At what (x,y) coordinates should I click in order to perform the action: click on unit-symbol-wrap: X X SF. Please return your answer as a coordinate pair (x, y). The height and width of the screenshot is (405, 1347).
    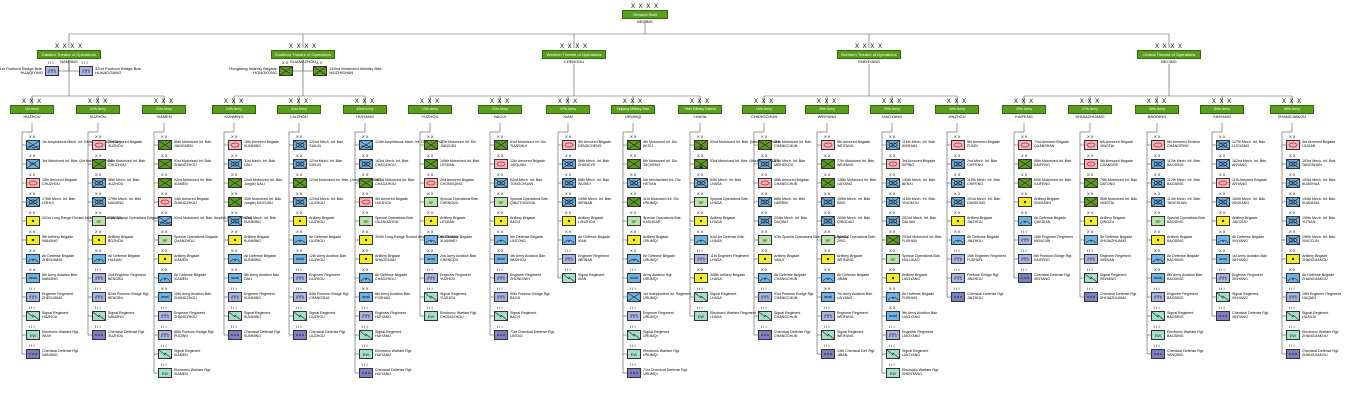
    Looking at the image, I should click on (701, 199).